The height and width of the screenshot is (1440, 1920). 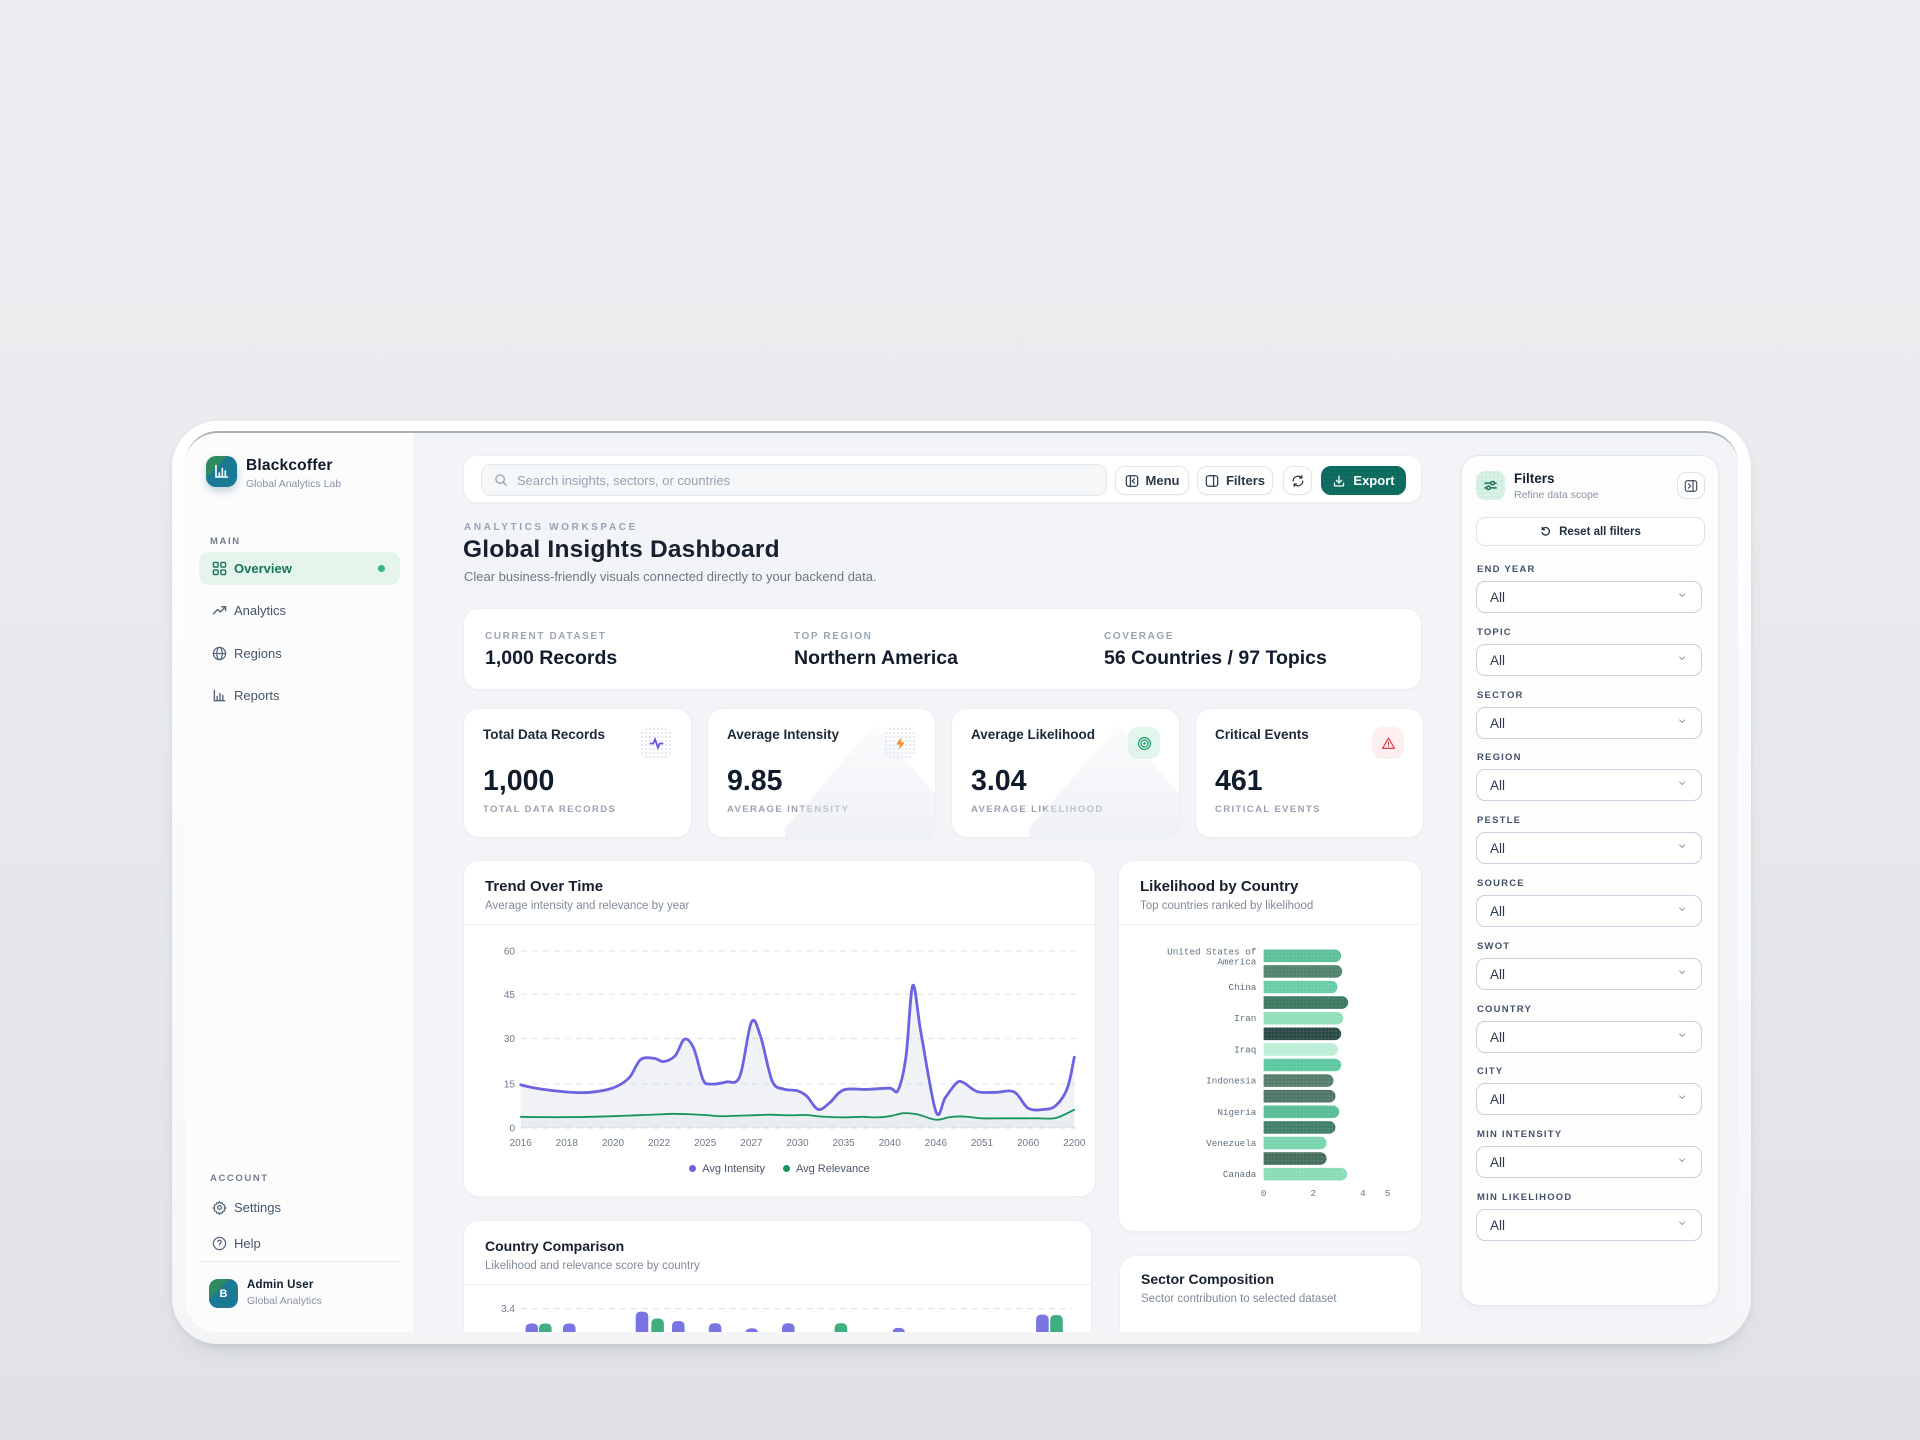 I want to click on svg-text: 2030, so click(x=797, y=1143).